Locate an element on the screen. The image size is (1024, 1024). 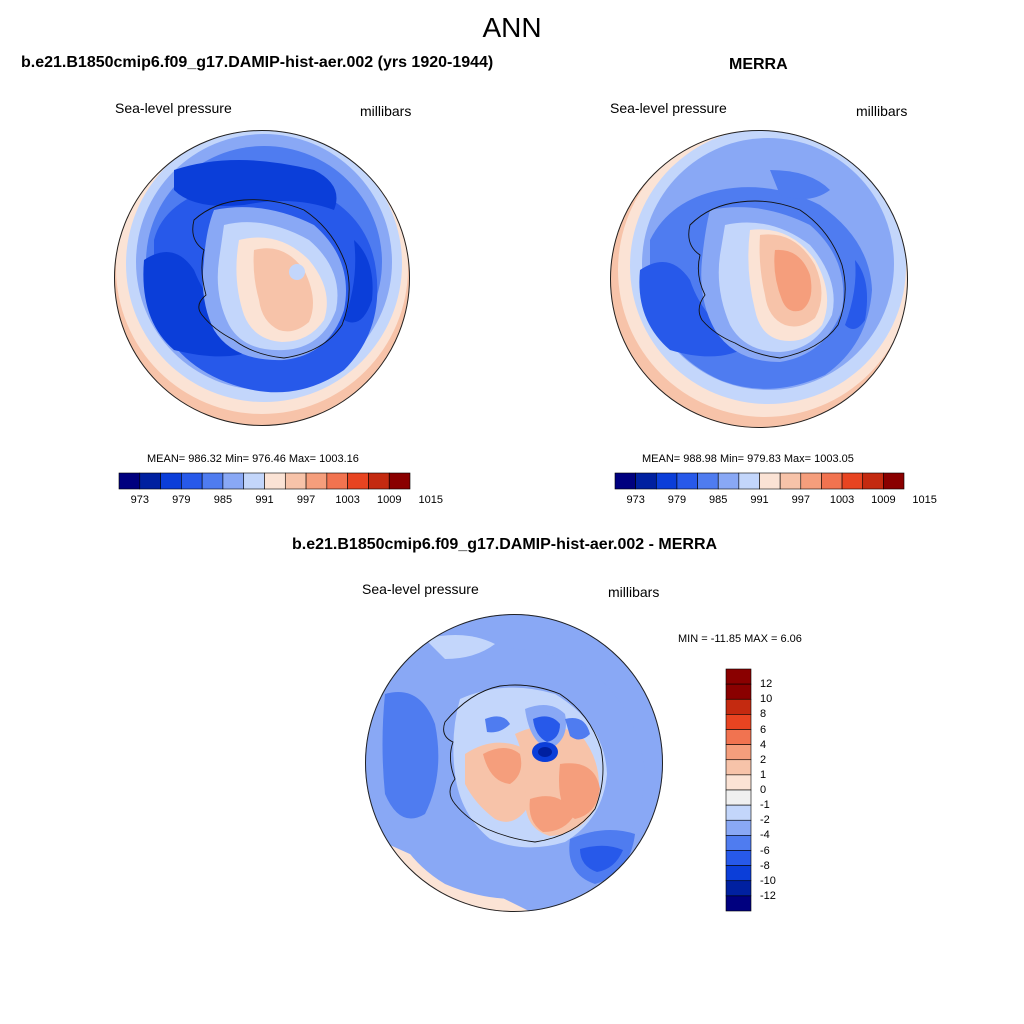
colorbar-tick-label: -12 is located at coordinates (768, 895).